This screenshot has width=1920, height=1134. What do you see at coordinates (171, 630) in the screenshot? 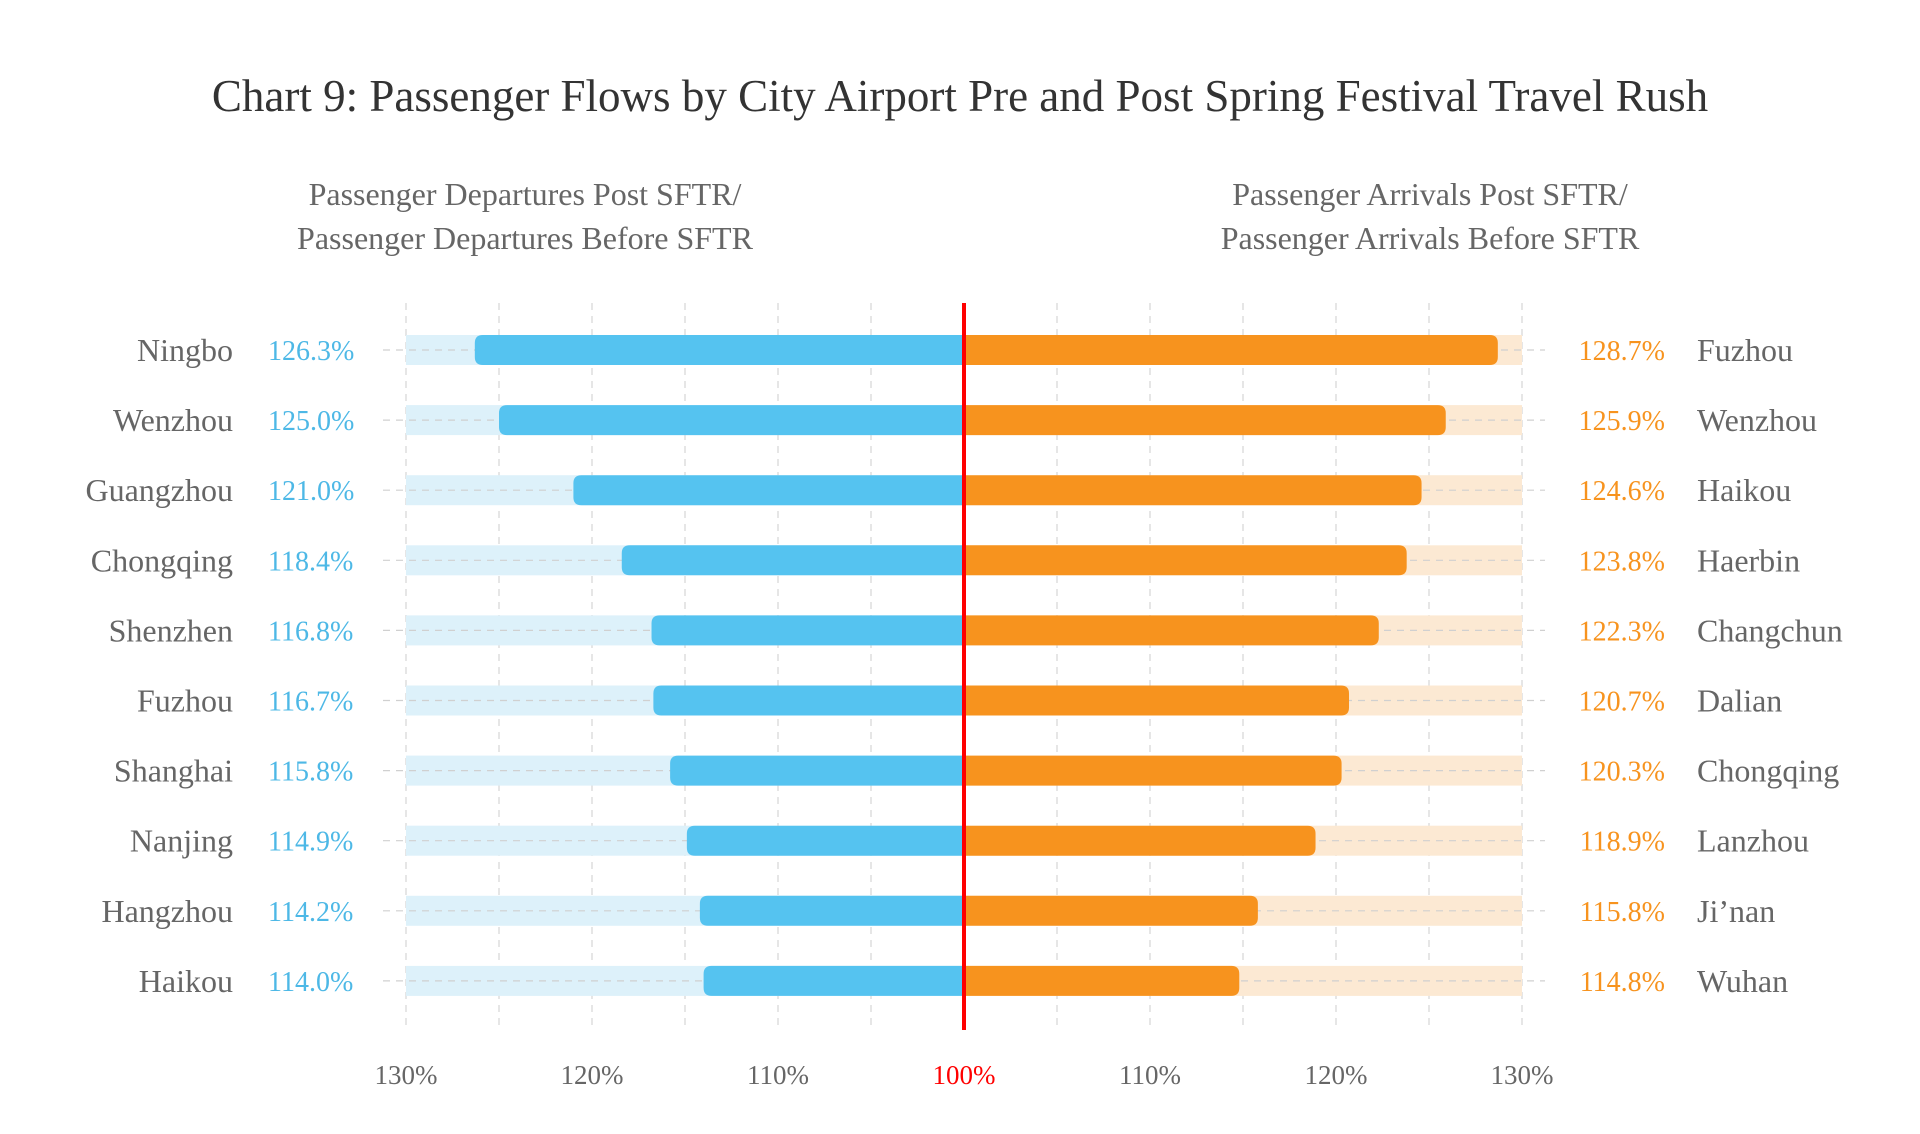
I see `departure-city-label: Shenzhen` at bounding box center [171, 630].